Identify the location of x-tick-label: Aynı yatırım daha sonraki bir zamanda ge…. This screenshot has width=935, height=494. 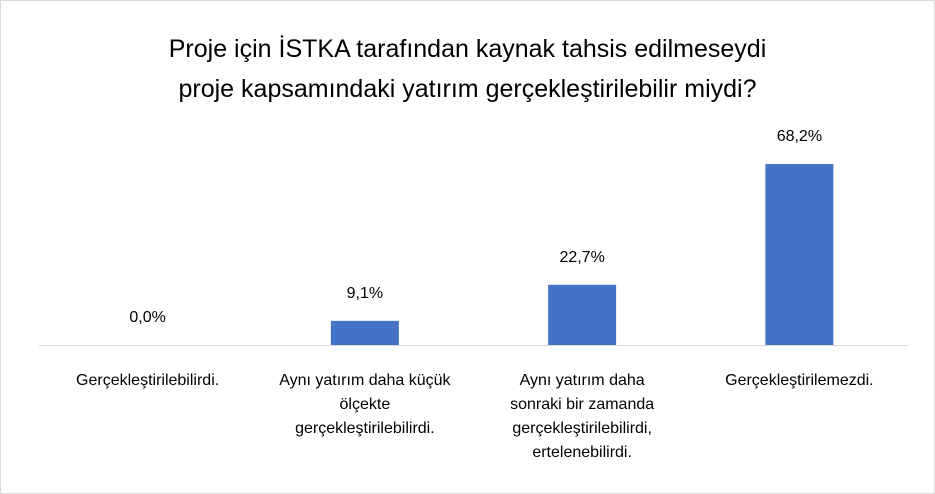
(582, 416).